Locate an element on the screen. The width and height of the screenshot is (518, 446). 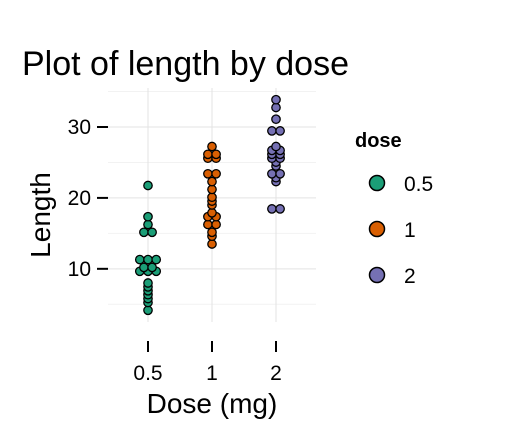
x-tick-label: 1 is located at coordinates (212, 373).